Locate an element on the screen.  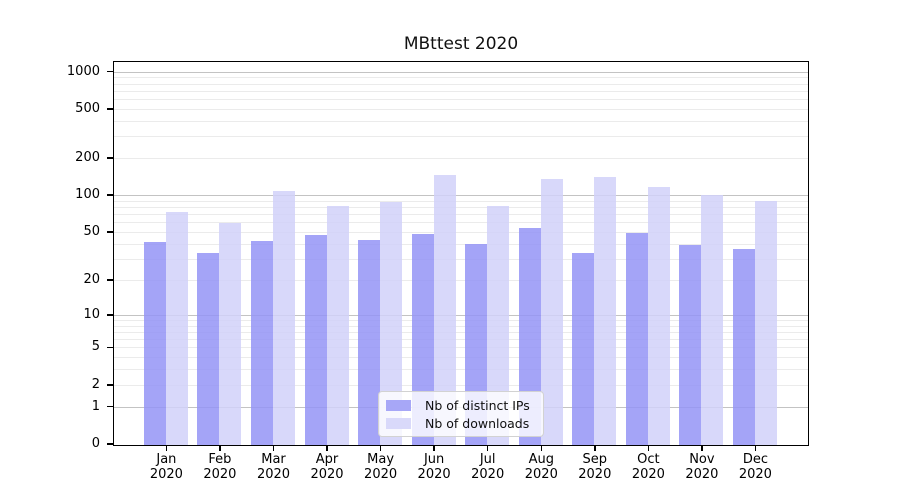
x-tick-month: Jan is located at coordinates (166, 459).